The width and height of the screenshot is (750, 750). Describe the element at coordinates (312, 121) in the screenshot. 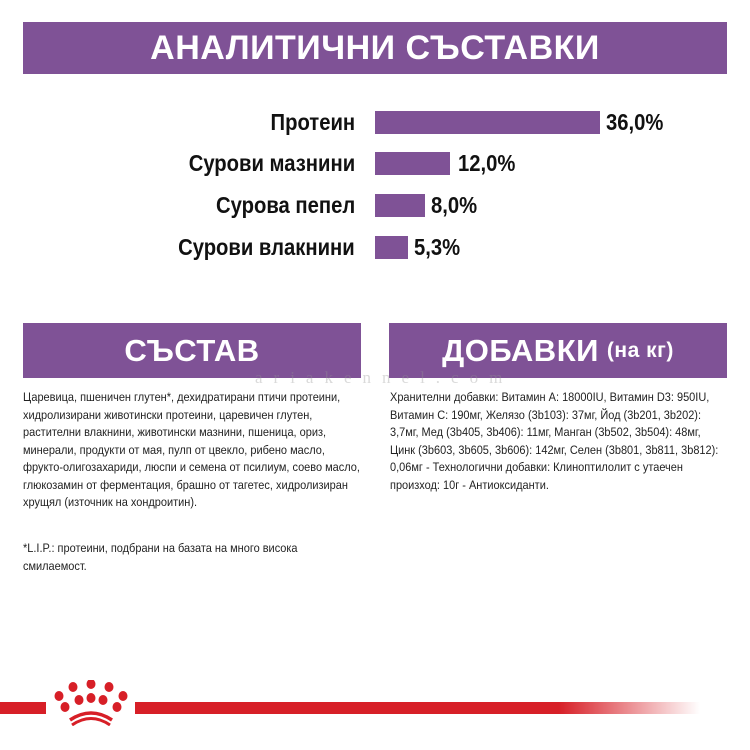

I see `chart-label: Протеин` at that location.